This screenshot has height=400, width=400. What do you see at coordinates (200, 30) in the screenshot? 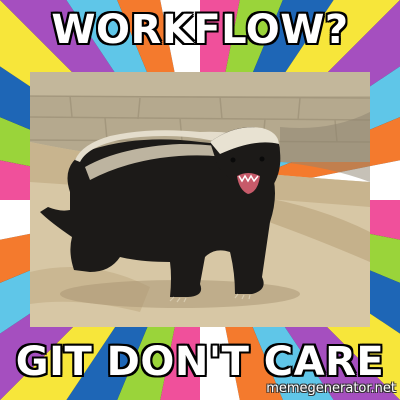
I see `top-caption: WORKFLOW?` at bounding box center [200, 30].